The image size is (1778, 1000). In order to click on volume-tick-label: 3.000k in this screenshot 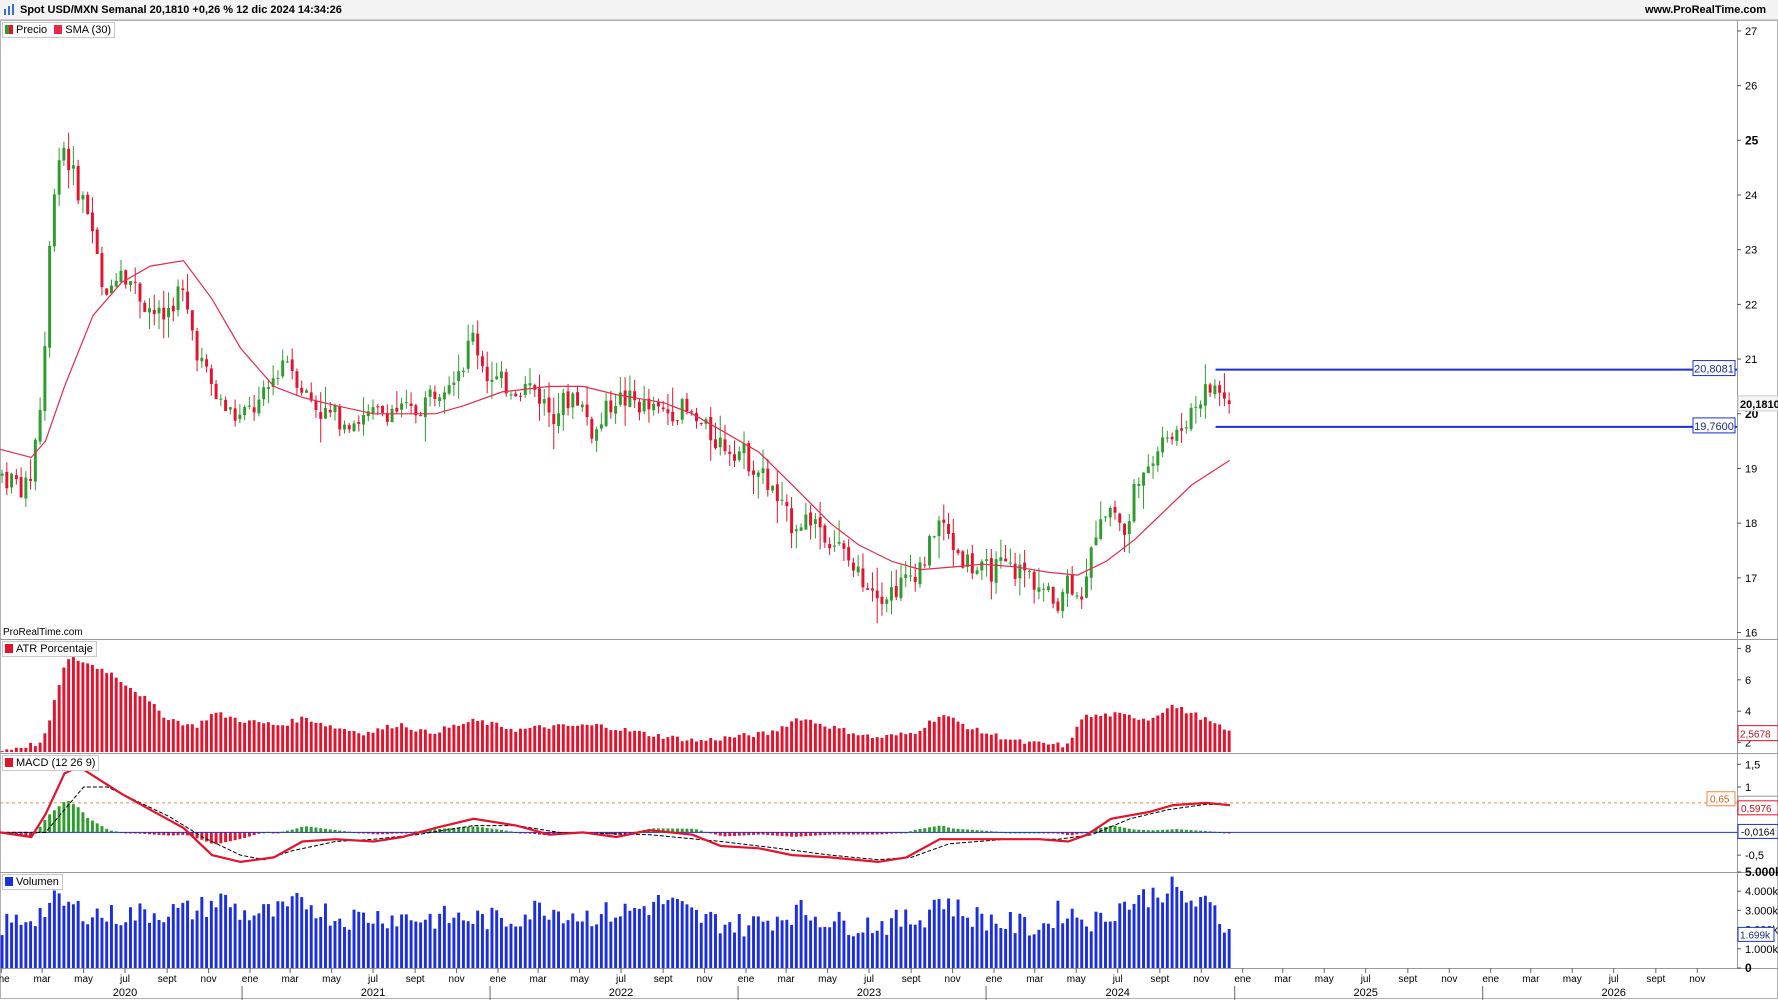, I will do `click(1761, 911)`.